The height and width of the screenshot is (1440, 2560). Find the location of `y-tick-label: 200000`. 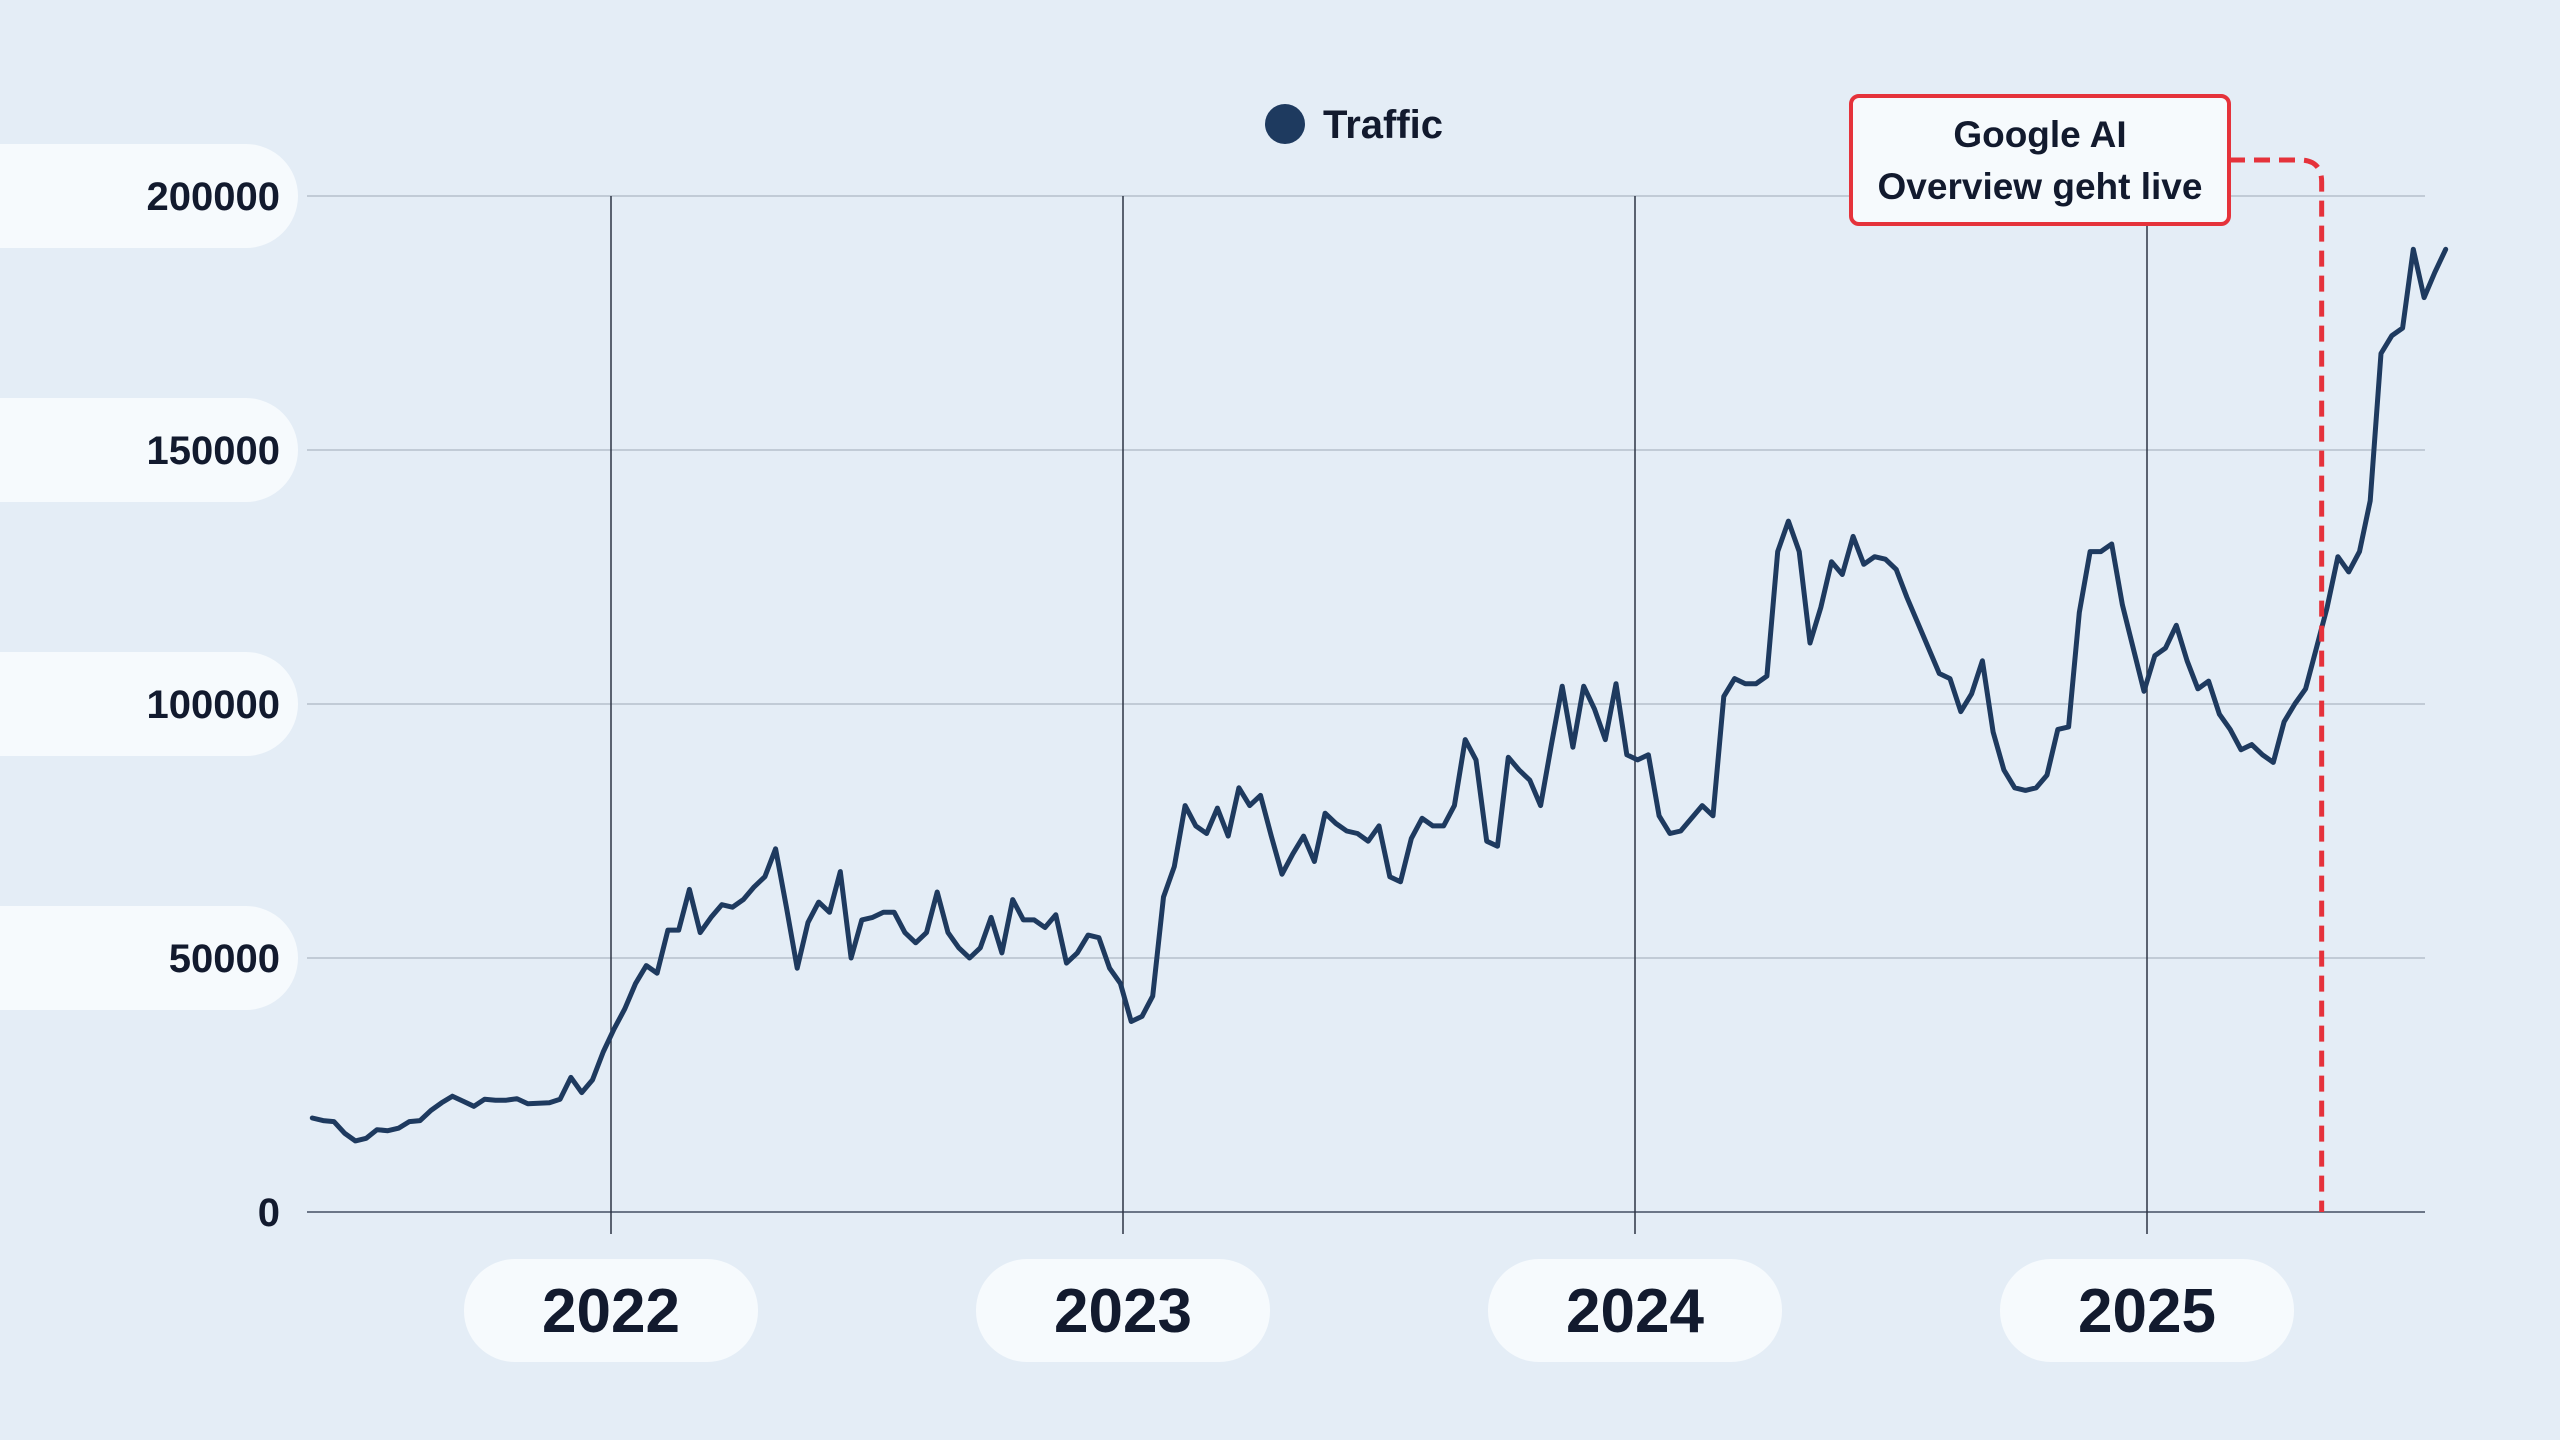

y-tick-label: 200000 is located at coordinates (213, 197).